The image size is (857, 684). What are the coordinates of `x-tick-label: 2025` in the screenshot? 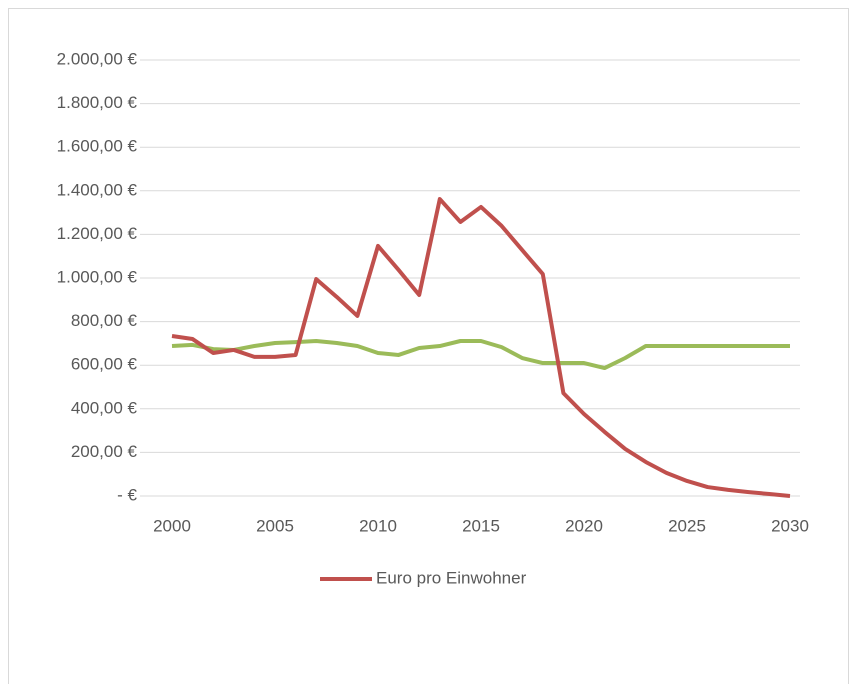 It's located at (687, 525).